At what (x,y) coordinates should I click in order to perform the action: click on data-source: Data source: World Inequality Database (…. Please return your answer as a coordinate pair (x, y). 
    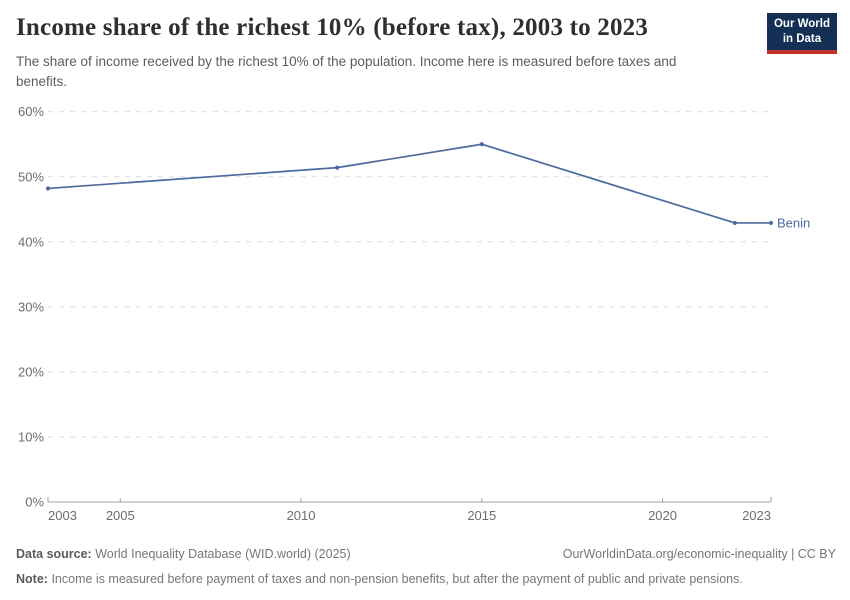
    Looking at the image, I should click on (183, 555).